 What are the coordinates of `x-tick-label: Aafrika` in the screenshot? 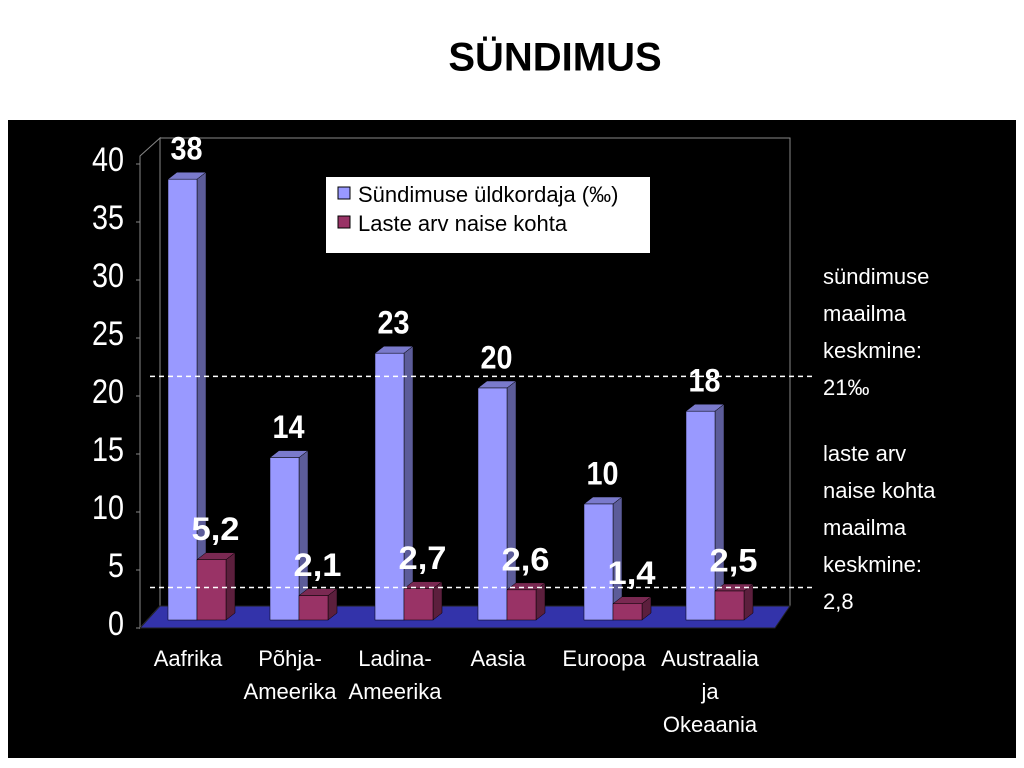 It's located at (188, 658).